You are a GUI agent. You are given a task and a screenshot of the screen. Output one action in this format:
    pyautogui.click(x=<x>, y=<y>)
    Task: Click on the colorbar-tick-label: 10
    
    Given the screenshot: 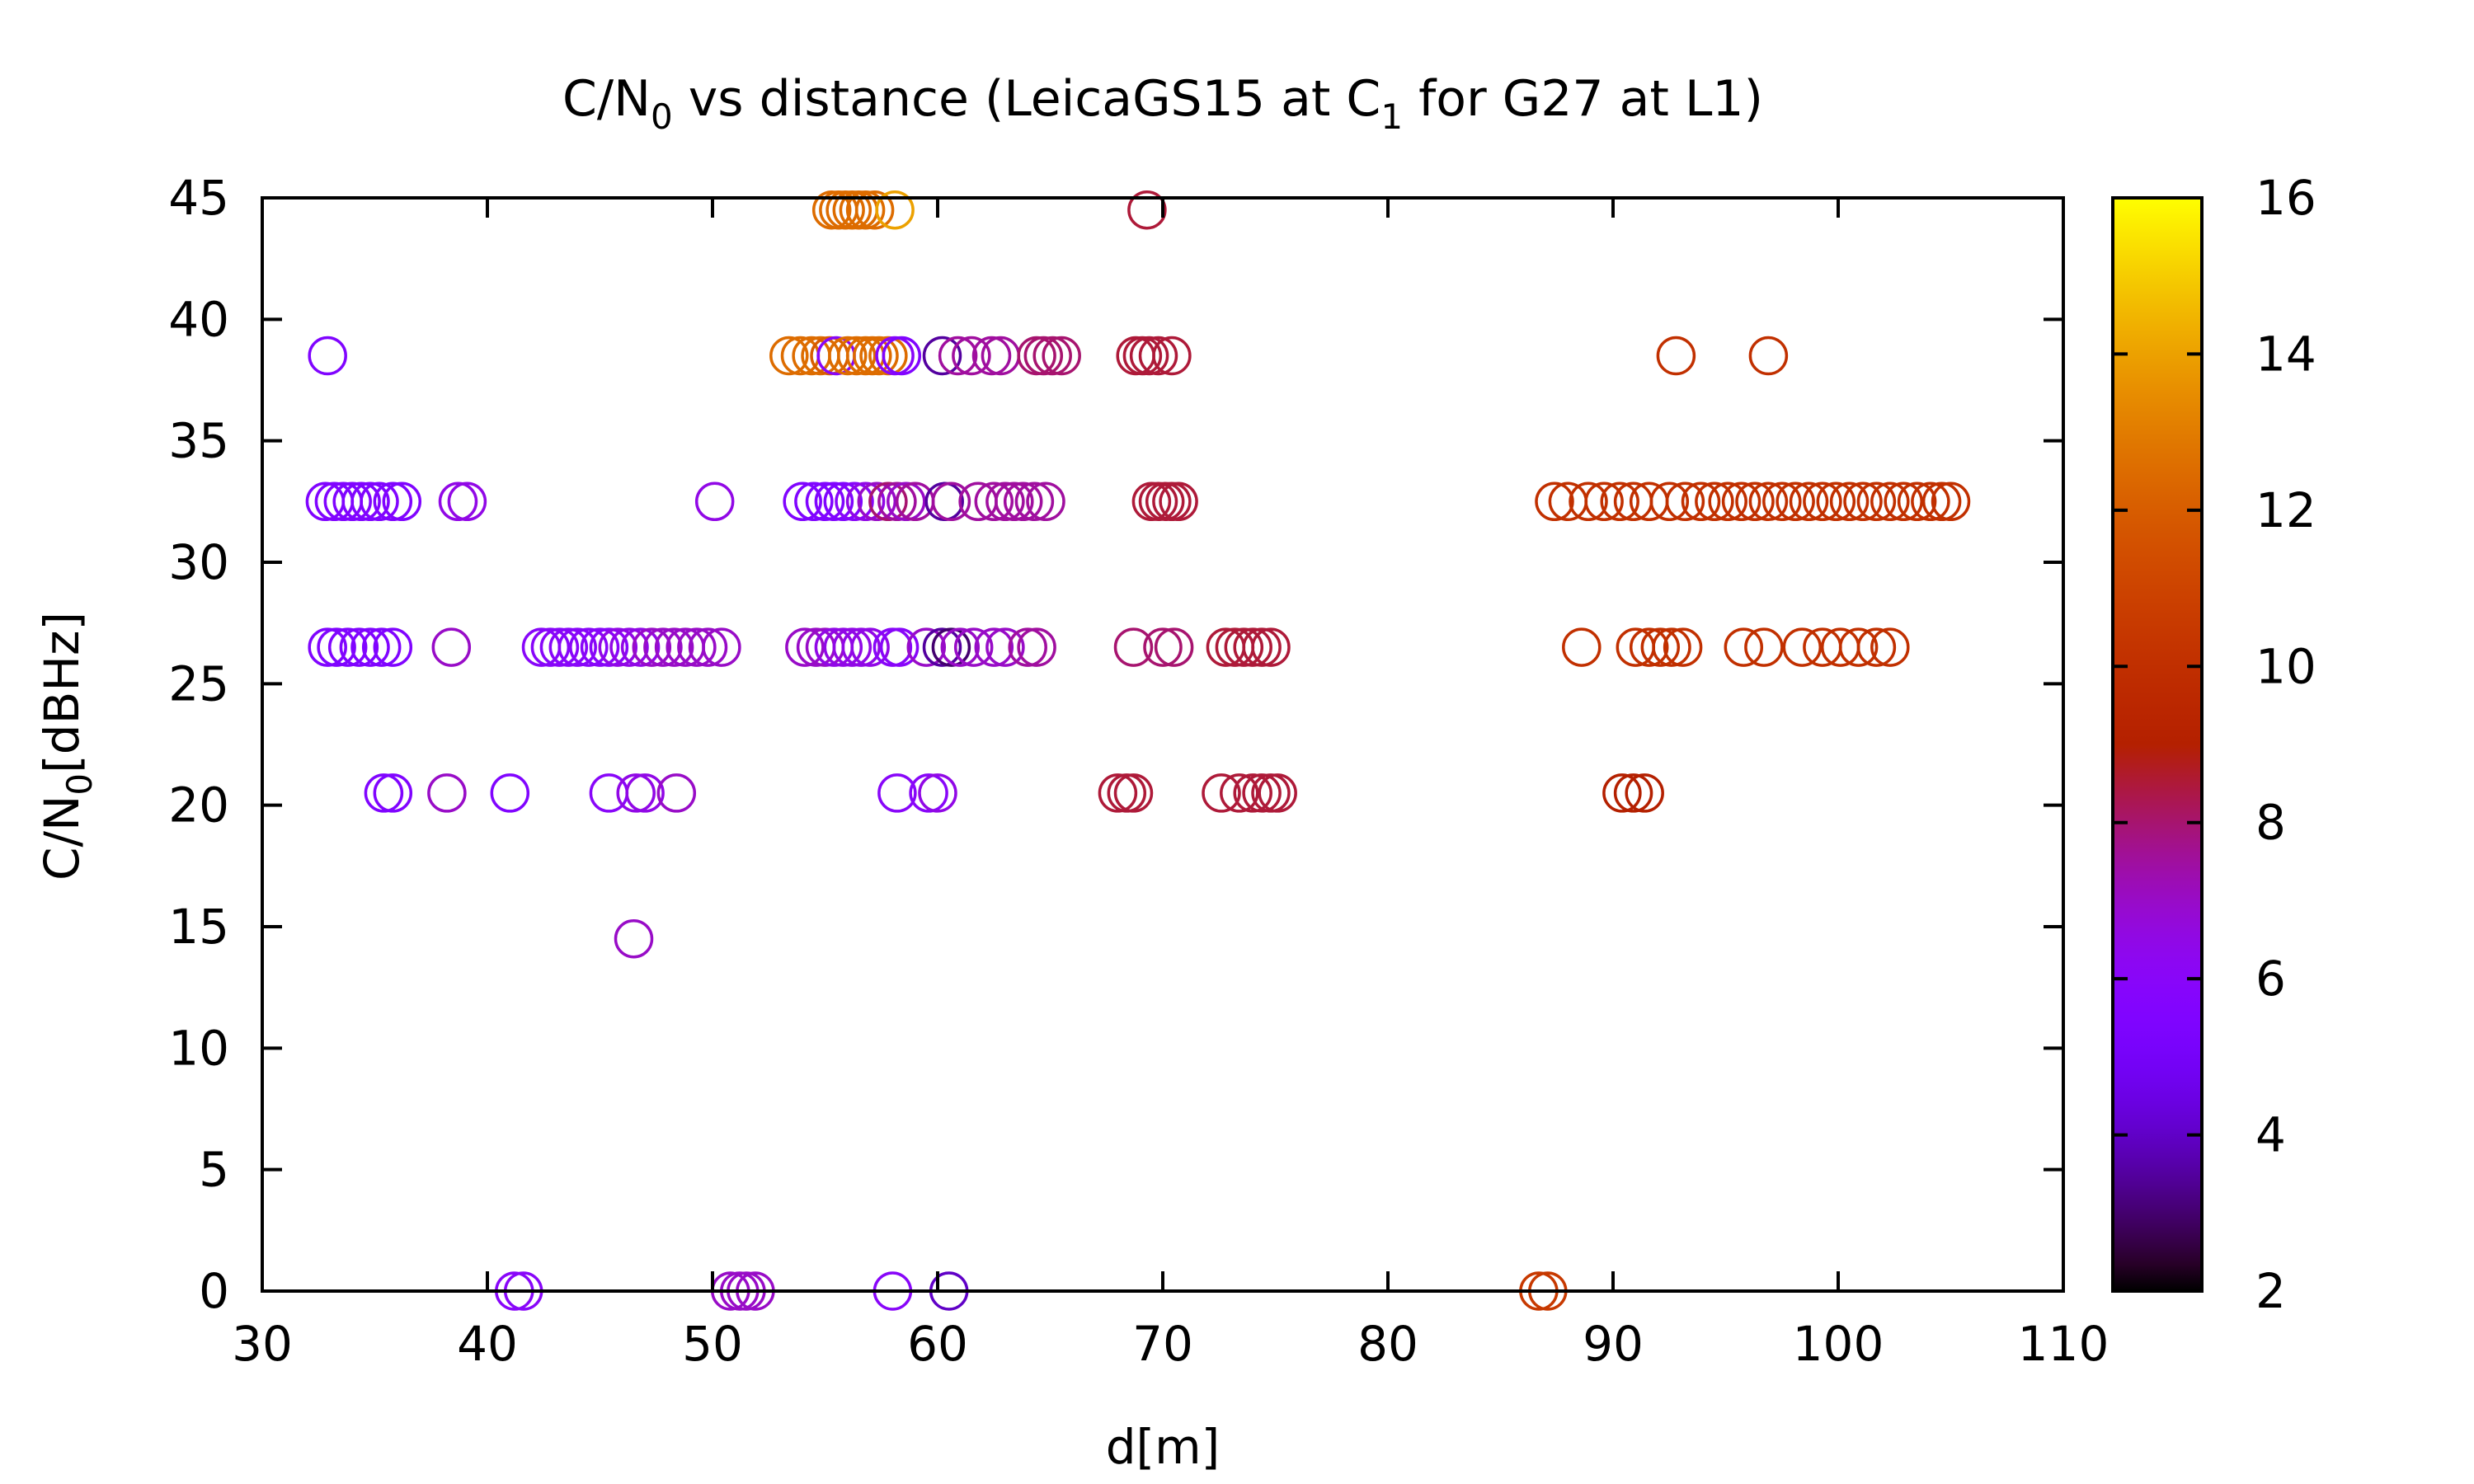 What is the action you would take?
    pyautogui.click(x=2285, y=666)
    